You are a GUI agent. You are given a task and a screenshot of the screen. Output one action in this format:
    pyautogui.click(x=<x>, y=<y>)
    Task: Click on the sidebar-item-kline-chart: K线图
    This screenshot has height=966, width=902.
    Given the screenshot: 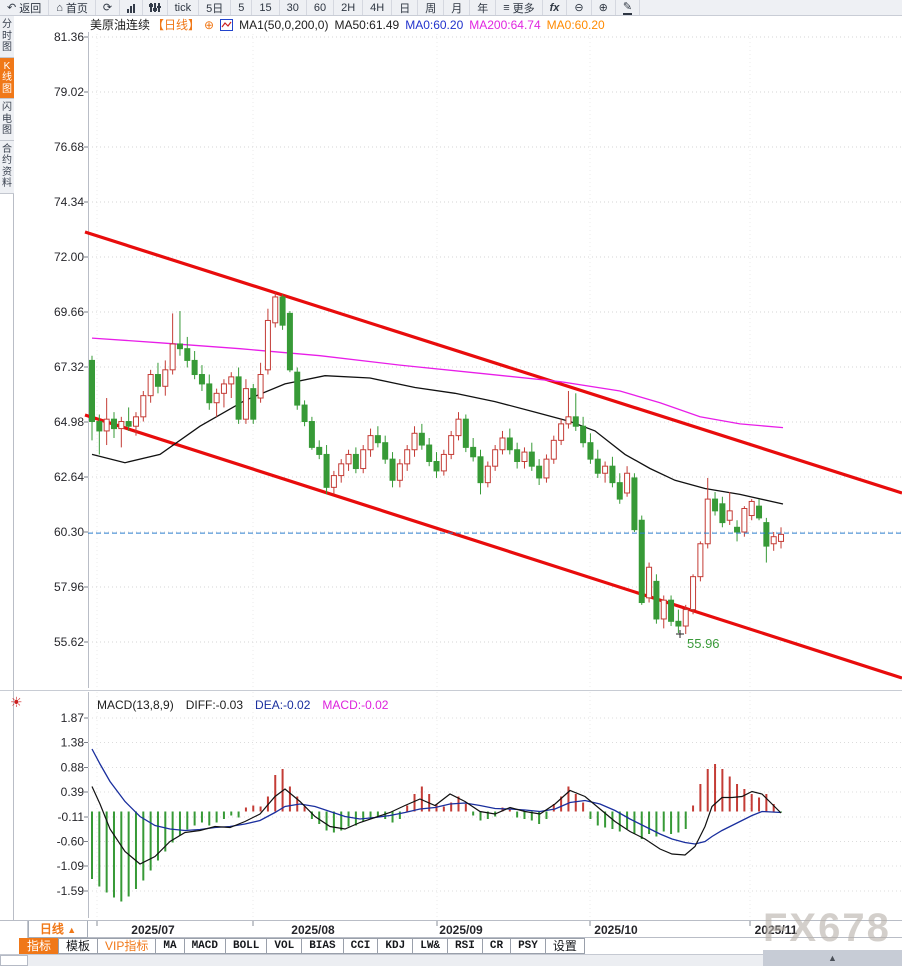 What is the action you would take?
    pyautogui.click(x=7, y=78)
    